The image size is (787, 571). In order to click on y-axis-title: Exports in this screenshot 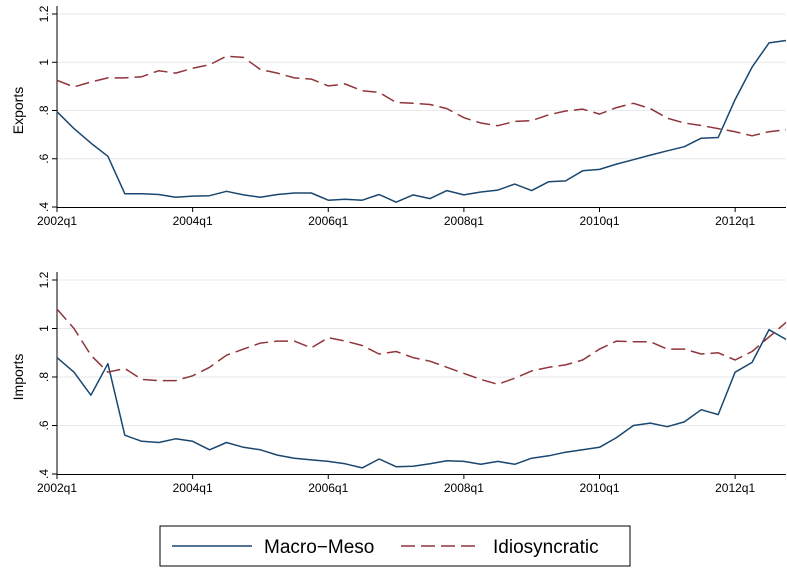, I will do `click(18, 110)`.